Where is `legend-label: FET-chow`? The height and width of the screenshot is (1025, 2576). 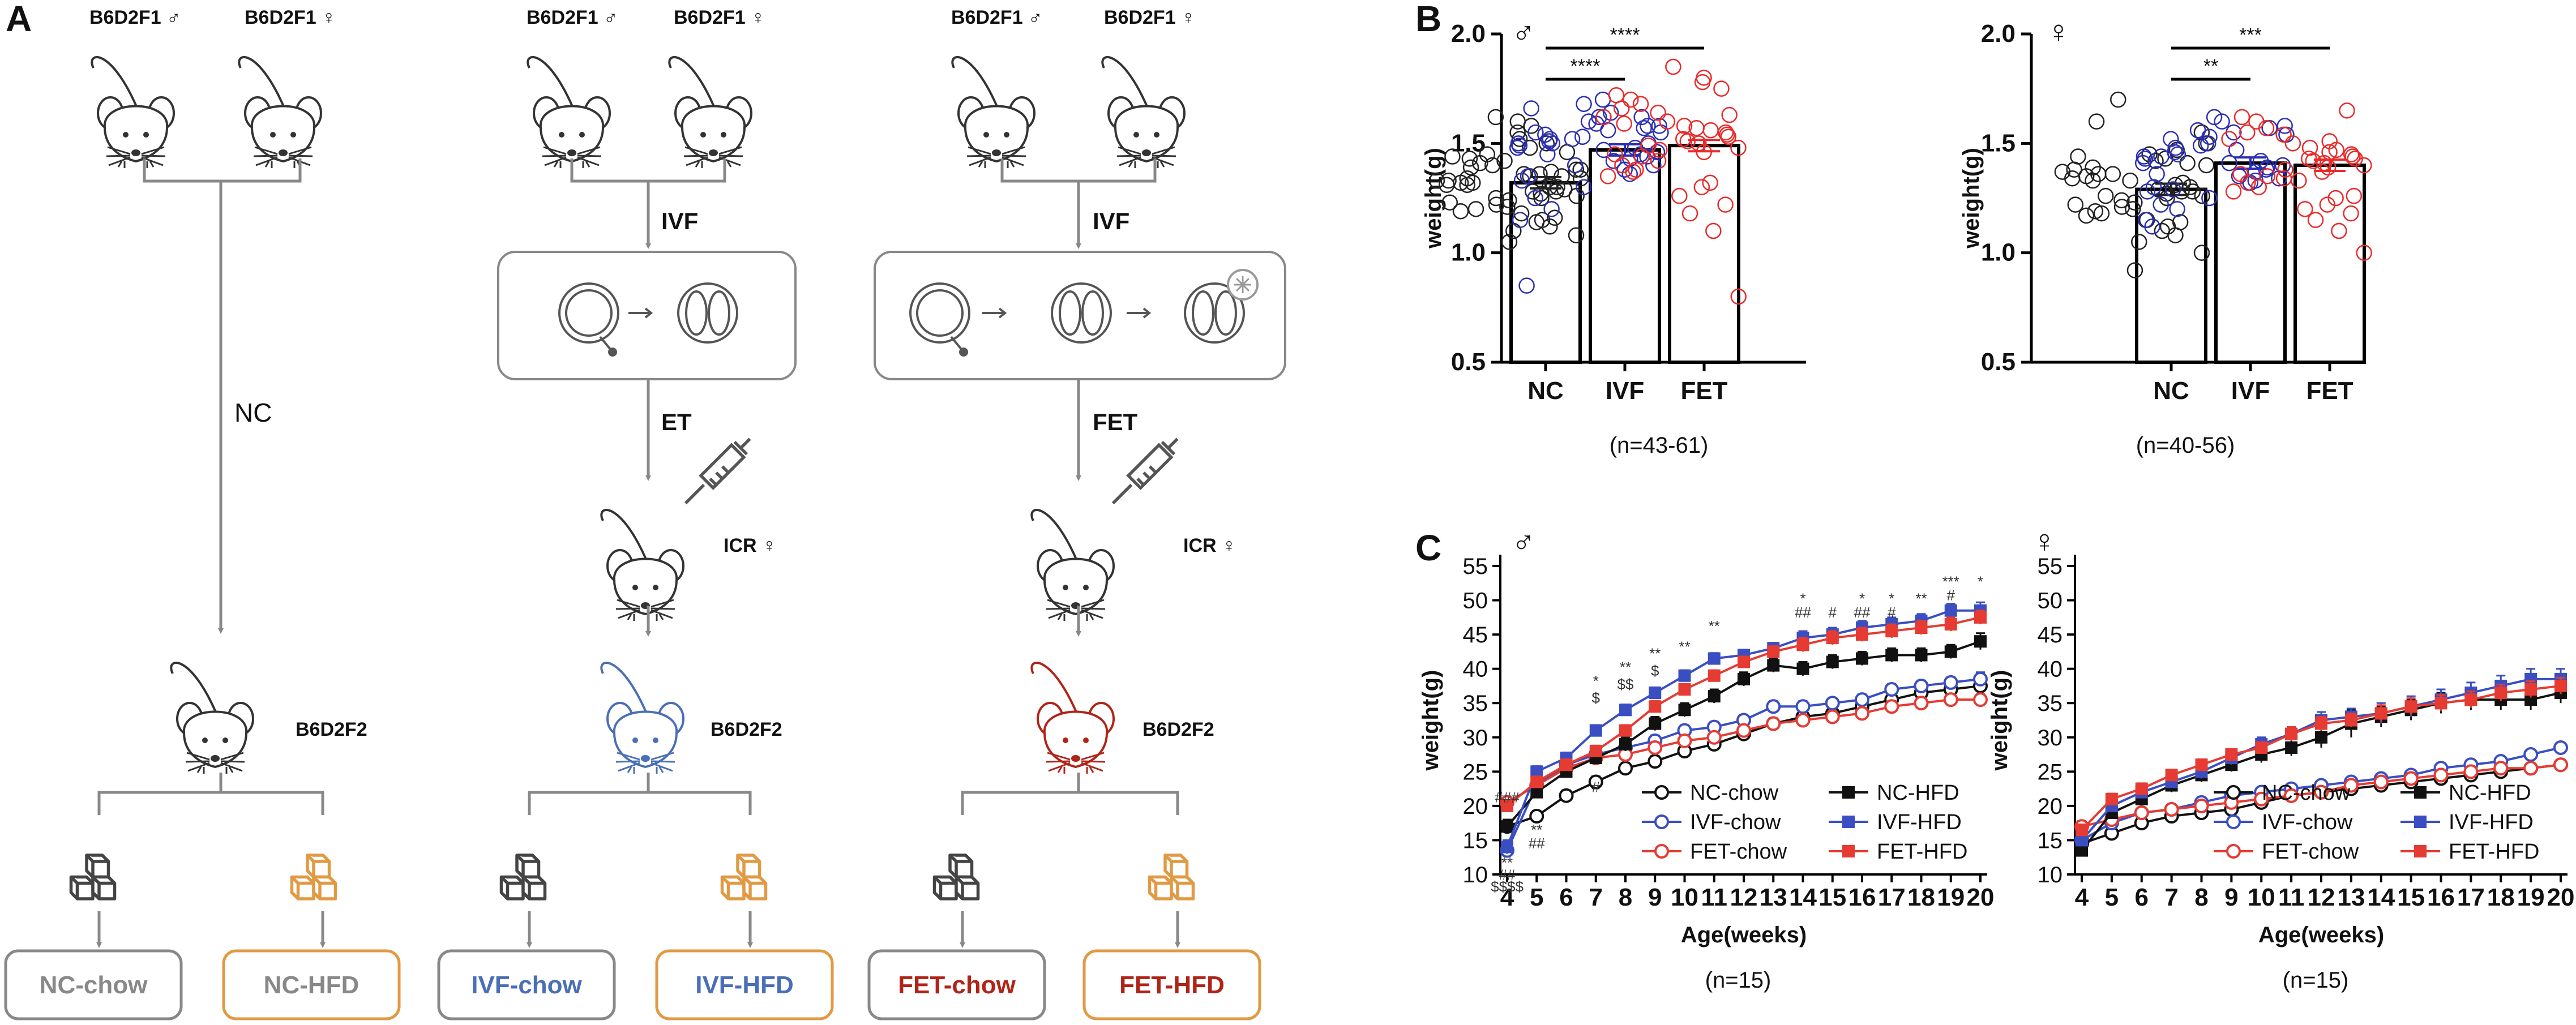
legend-label: FET-chow is located at coordinates (1738, 852).